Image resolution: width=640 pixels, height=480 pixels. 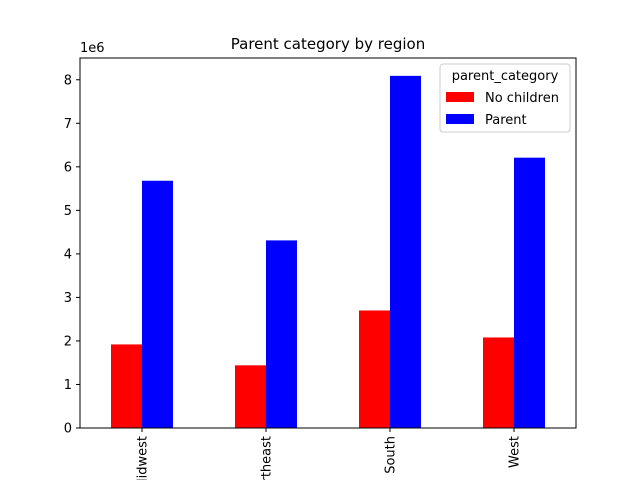 What do you see at coordinates (529, 292) in the screenshot?
I see `bar-parent-west` at bounding box center [529, 292].